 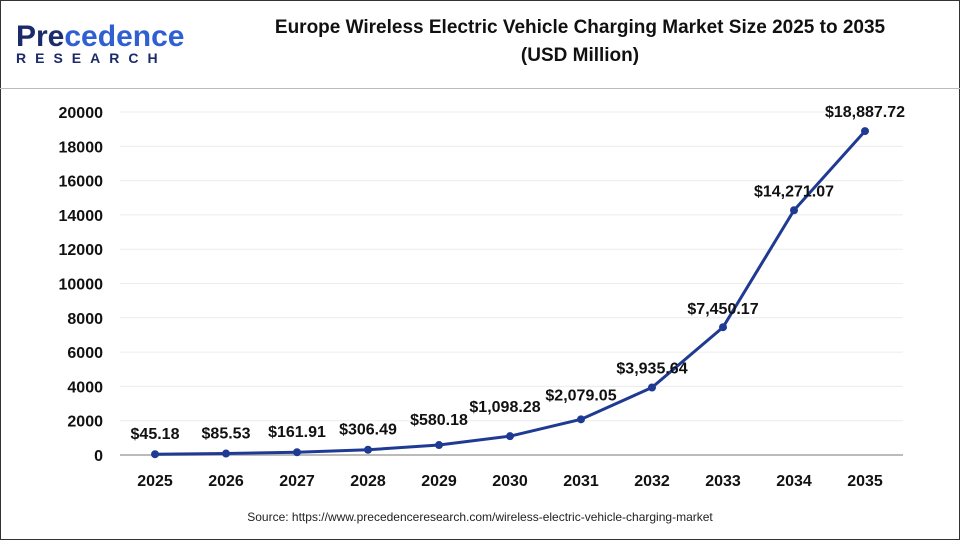 I want to click on x-tick-label: 2030, so click(x=510, y=481).